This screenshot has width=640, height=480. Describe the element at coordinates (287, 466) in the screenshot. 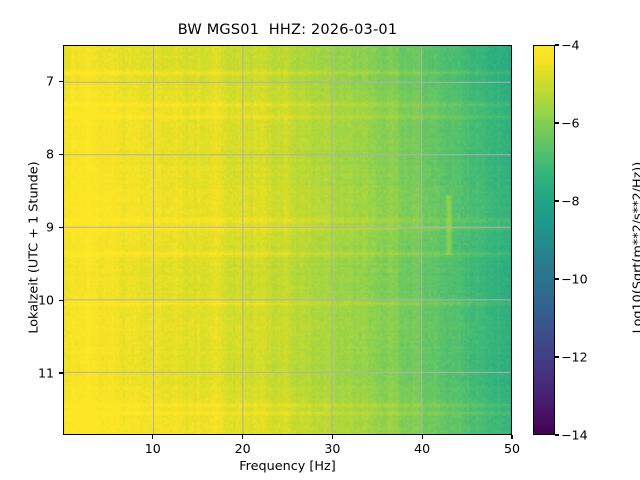

I see `x-axis-label: Frequency [Hz]` at that location.